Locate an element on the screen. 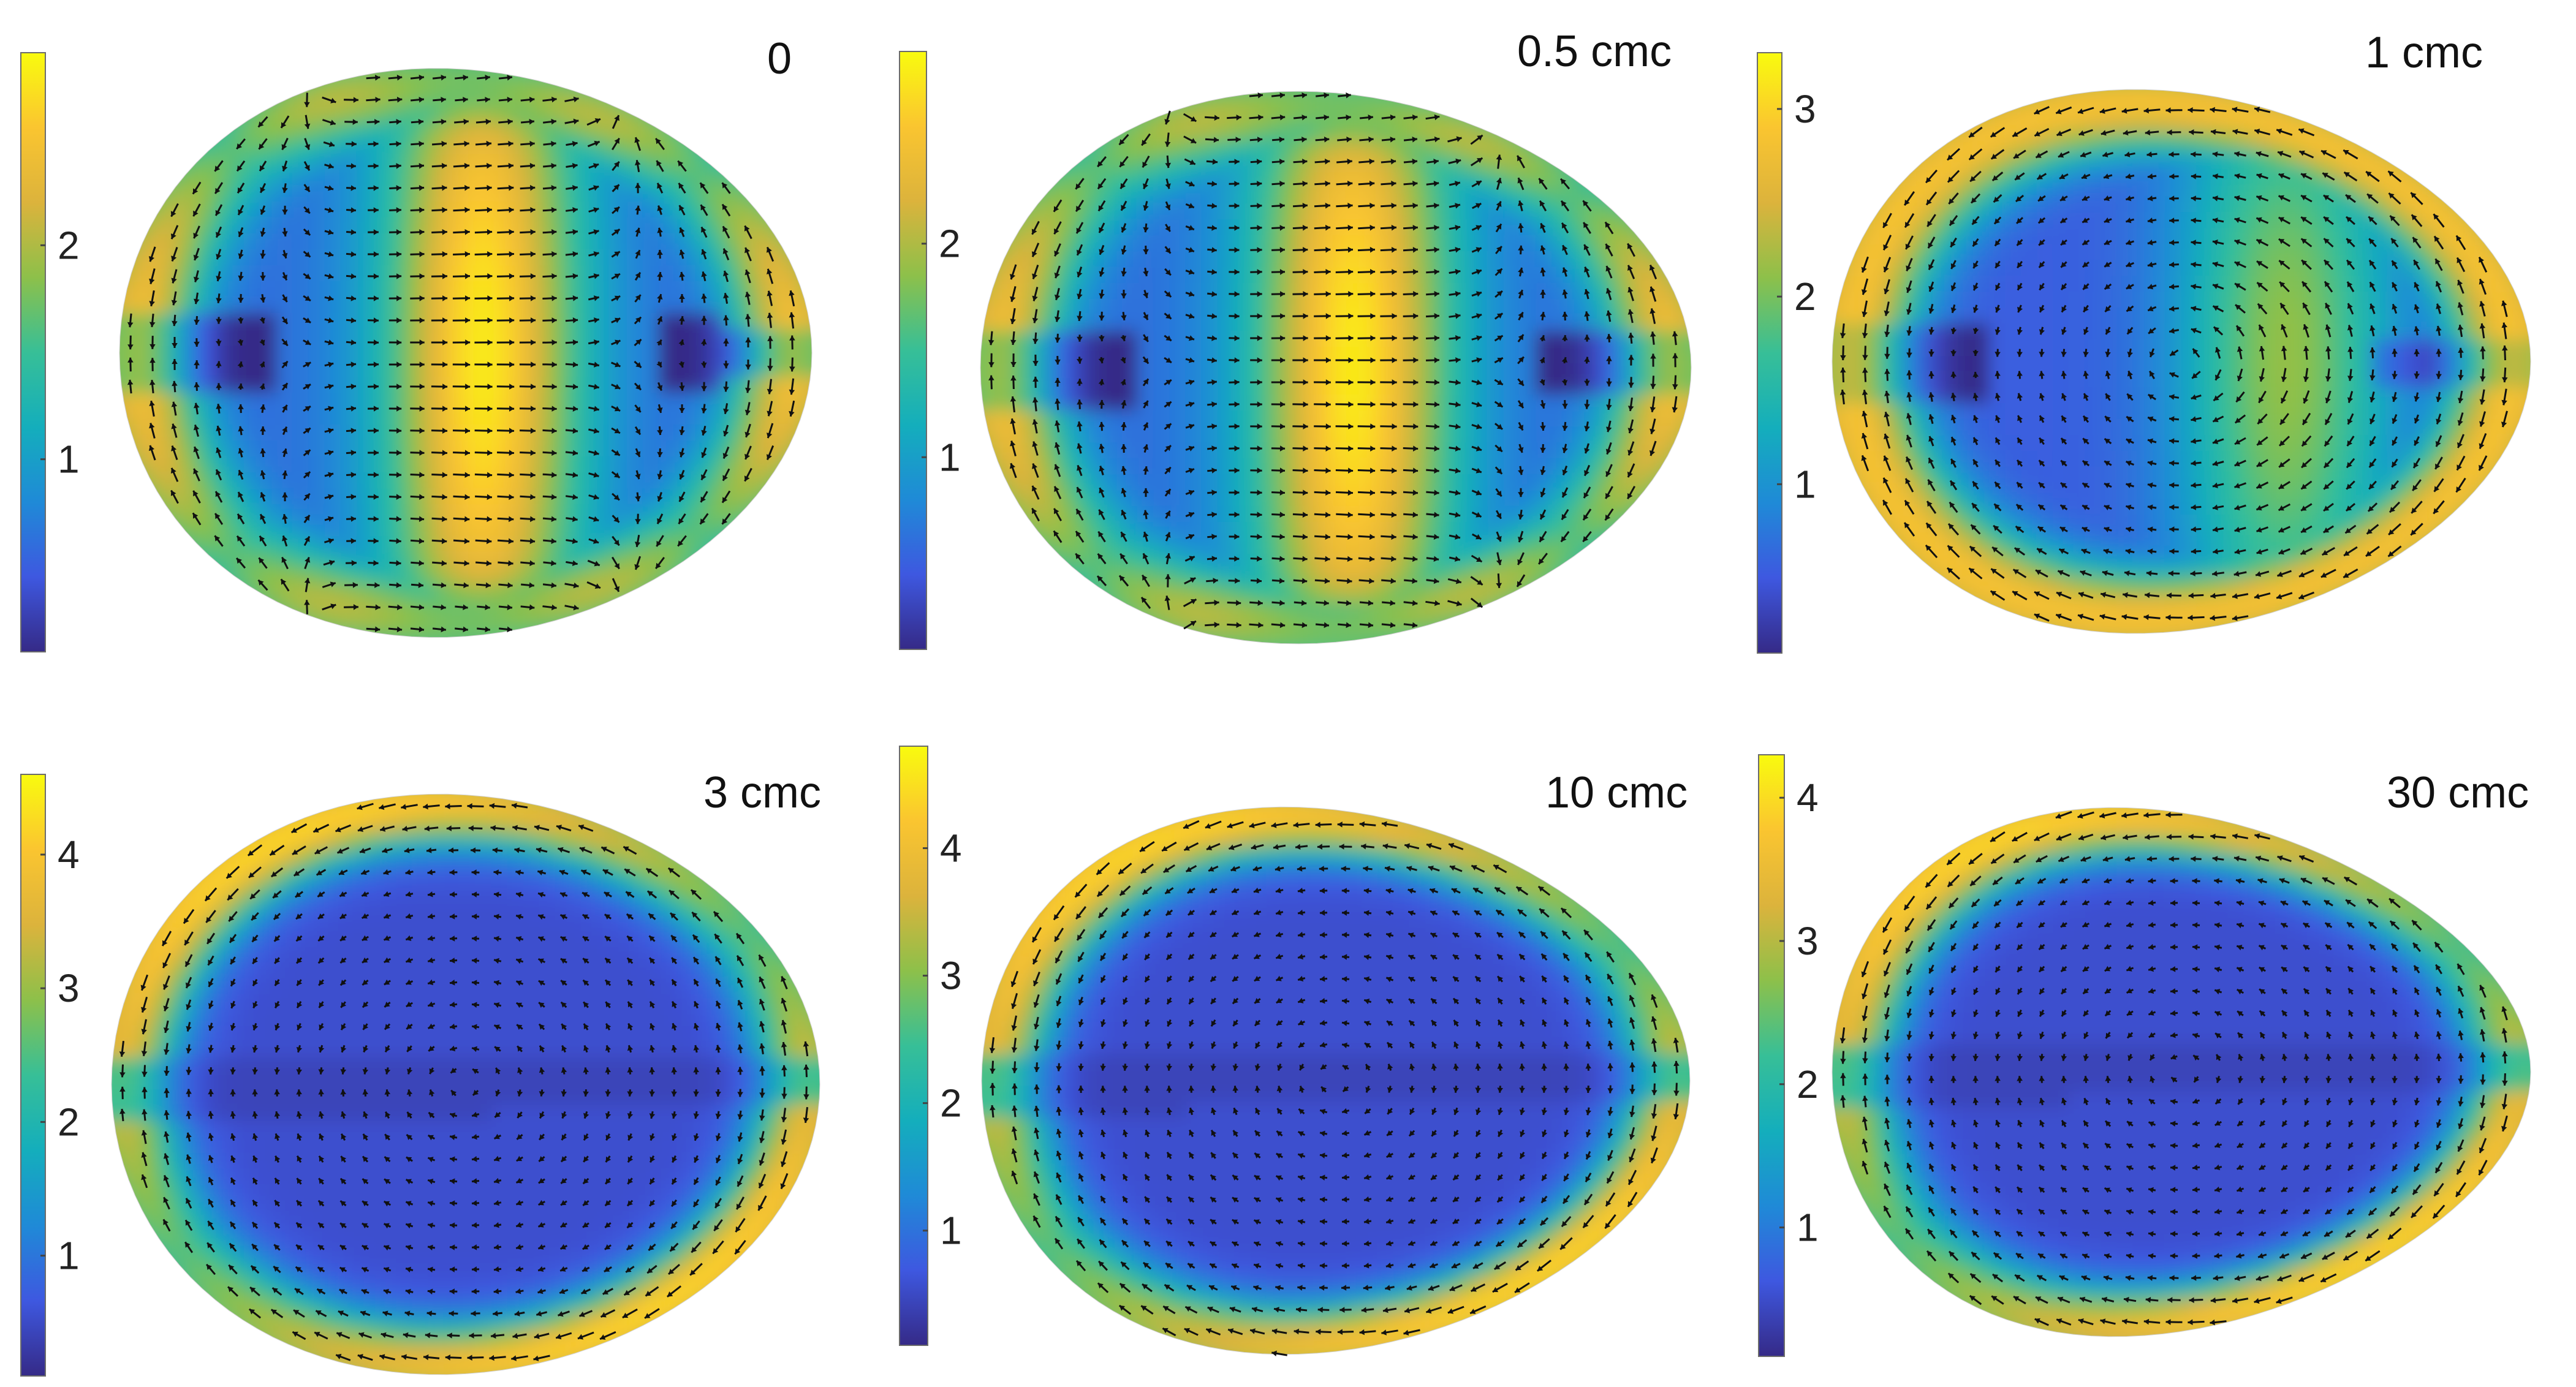 The width and height of the screenshot is (2576, 1387). panel-title: 0.5 cmc is located at coordinates (1595, 51).